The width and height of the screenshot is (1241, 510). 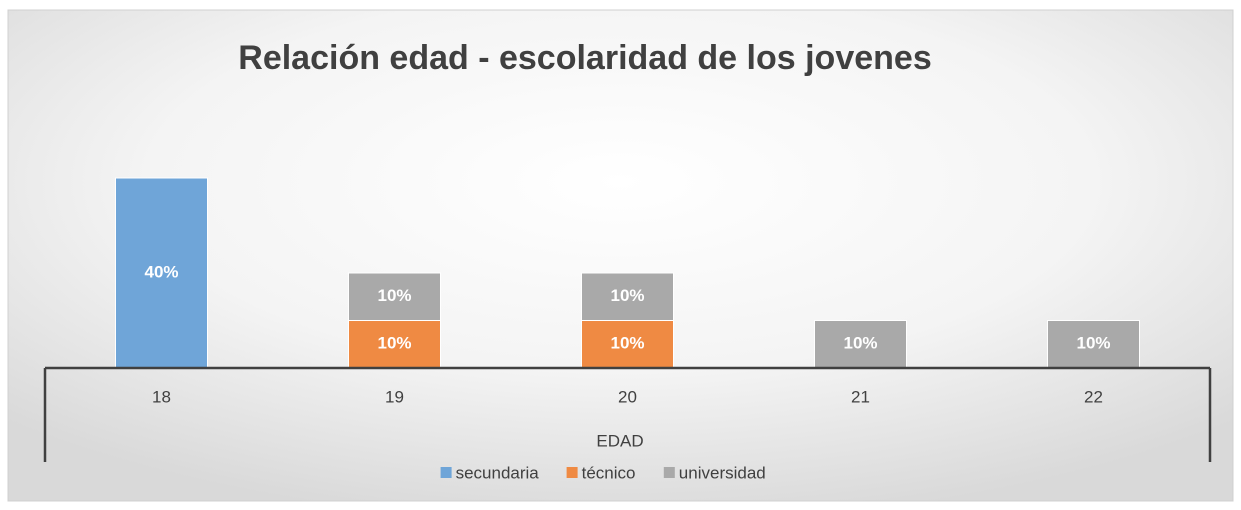 What do you see at coordinates (394, 396) in the screenshot?
I see `x-tick-label: 19` at bounding box center [394, 396].